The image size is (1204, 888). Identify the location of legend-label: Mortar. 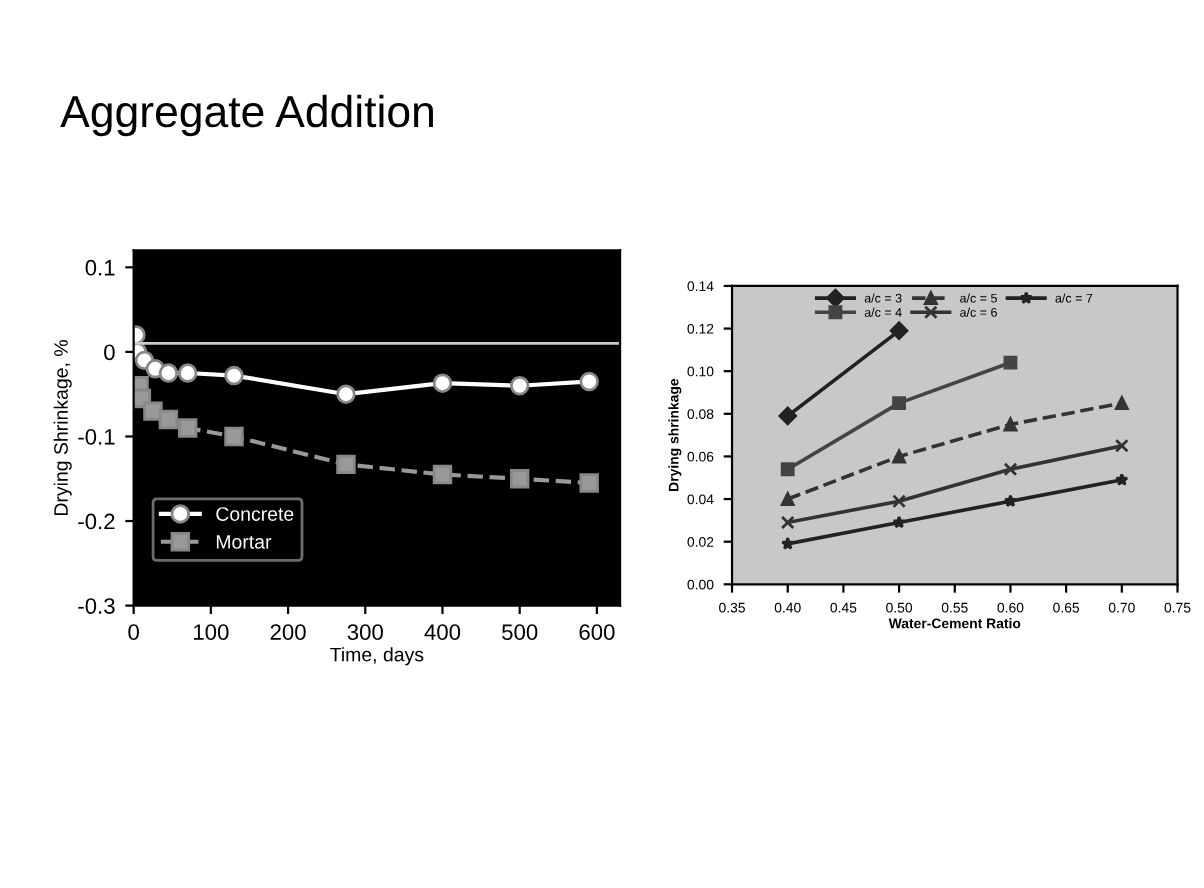
(244, 542).